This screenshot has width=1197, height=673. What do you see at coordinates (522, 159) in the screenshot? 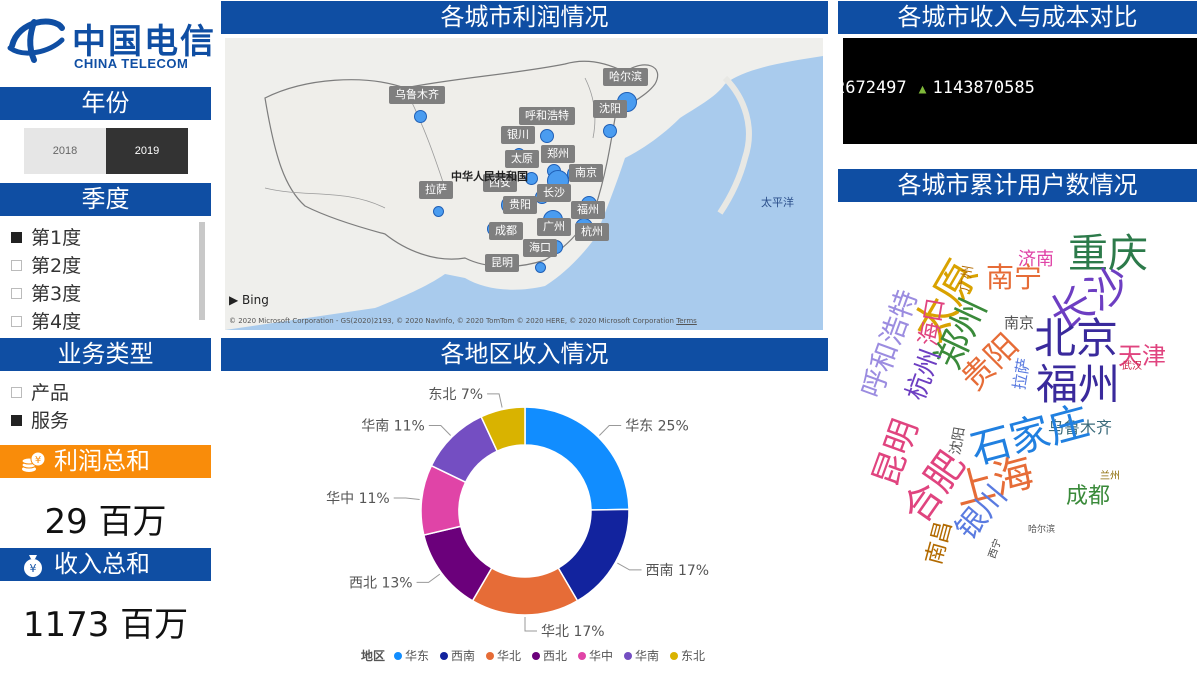
I see `city-label-taiyuan: 太原` at bounding box center [522, 159].